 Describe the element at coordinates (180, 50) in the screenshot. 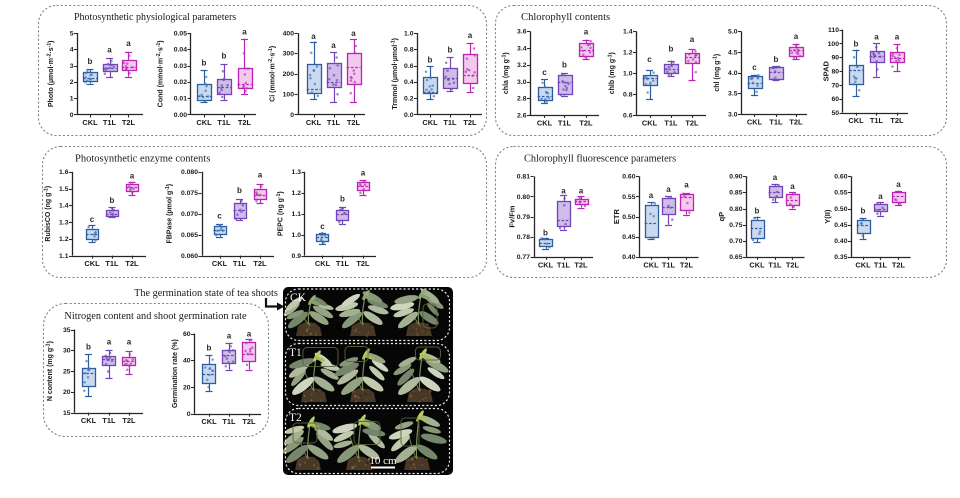

I see `svg-text: 0.04` at that location.